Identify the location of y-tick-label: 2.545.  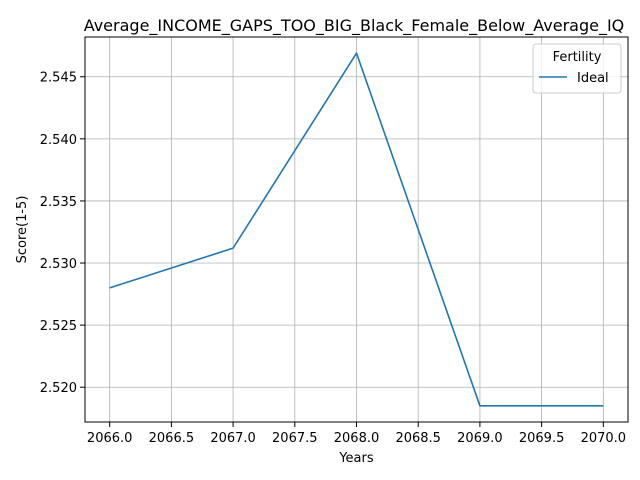
(58, 78).